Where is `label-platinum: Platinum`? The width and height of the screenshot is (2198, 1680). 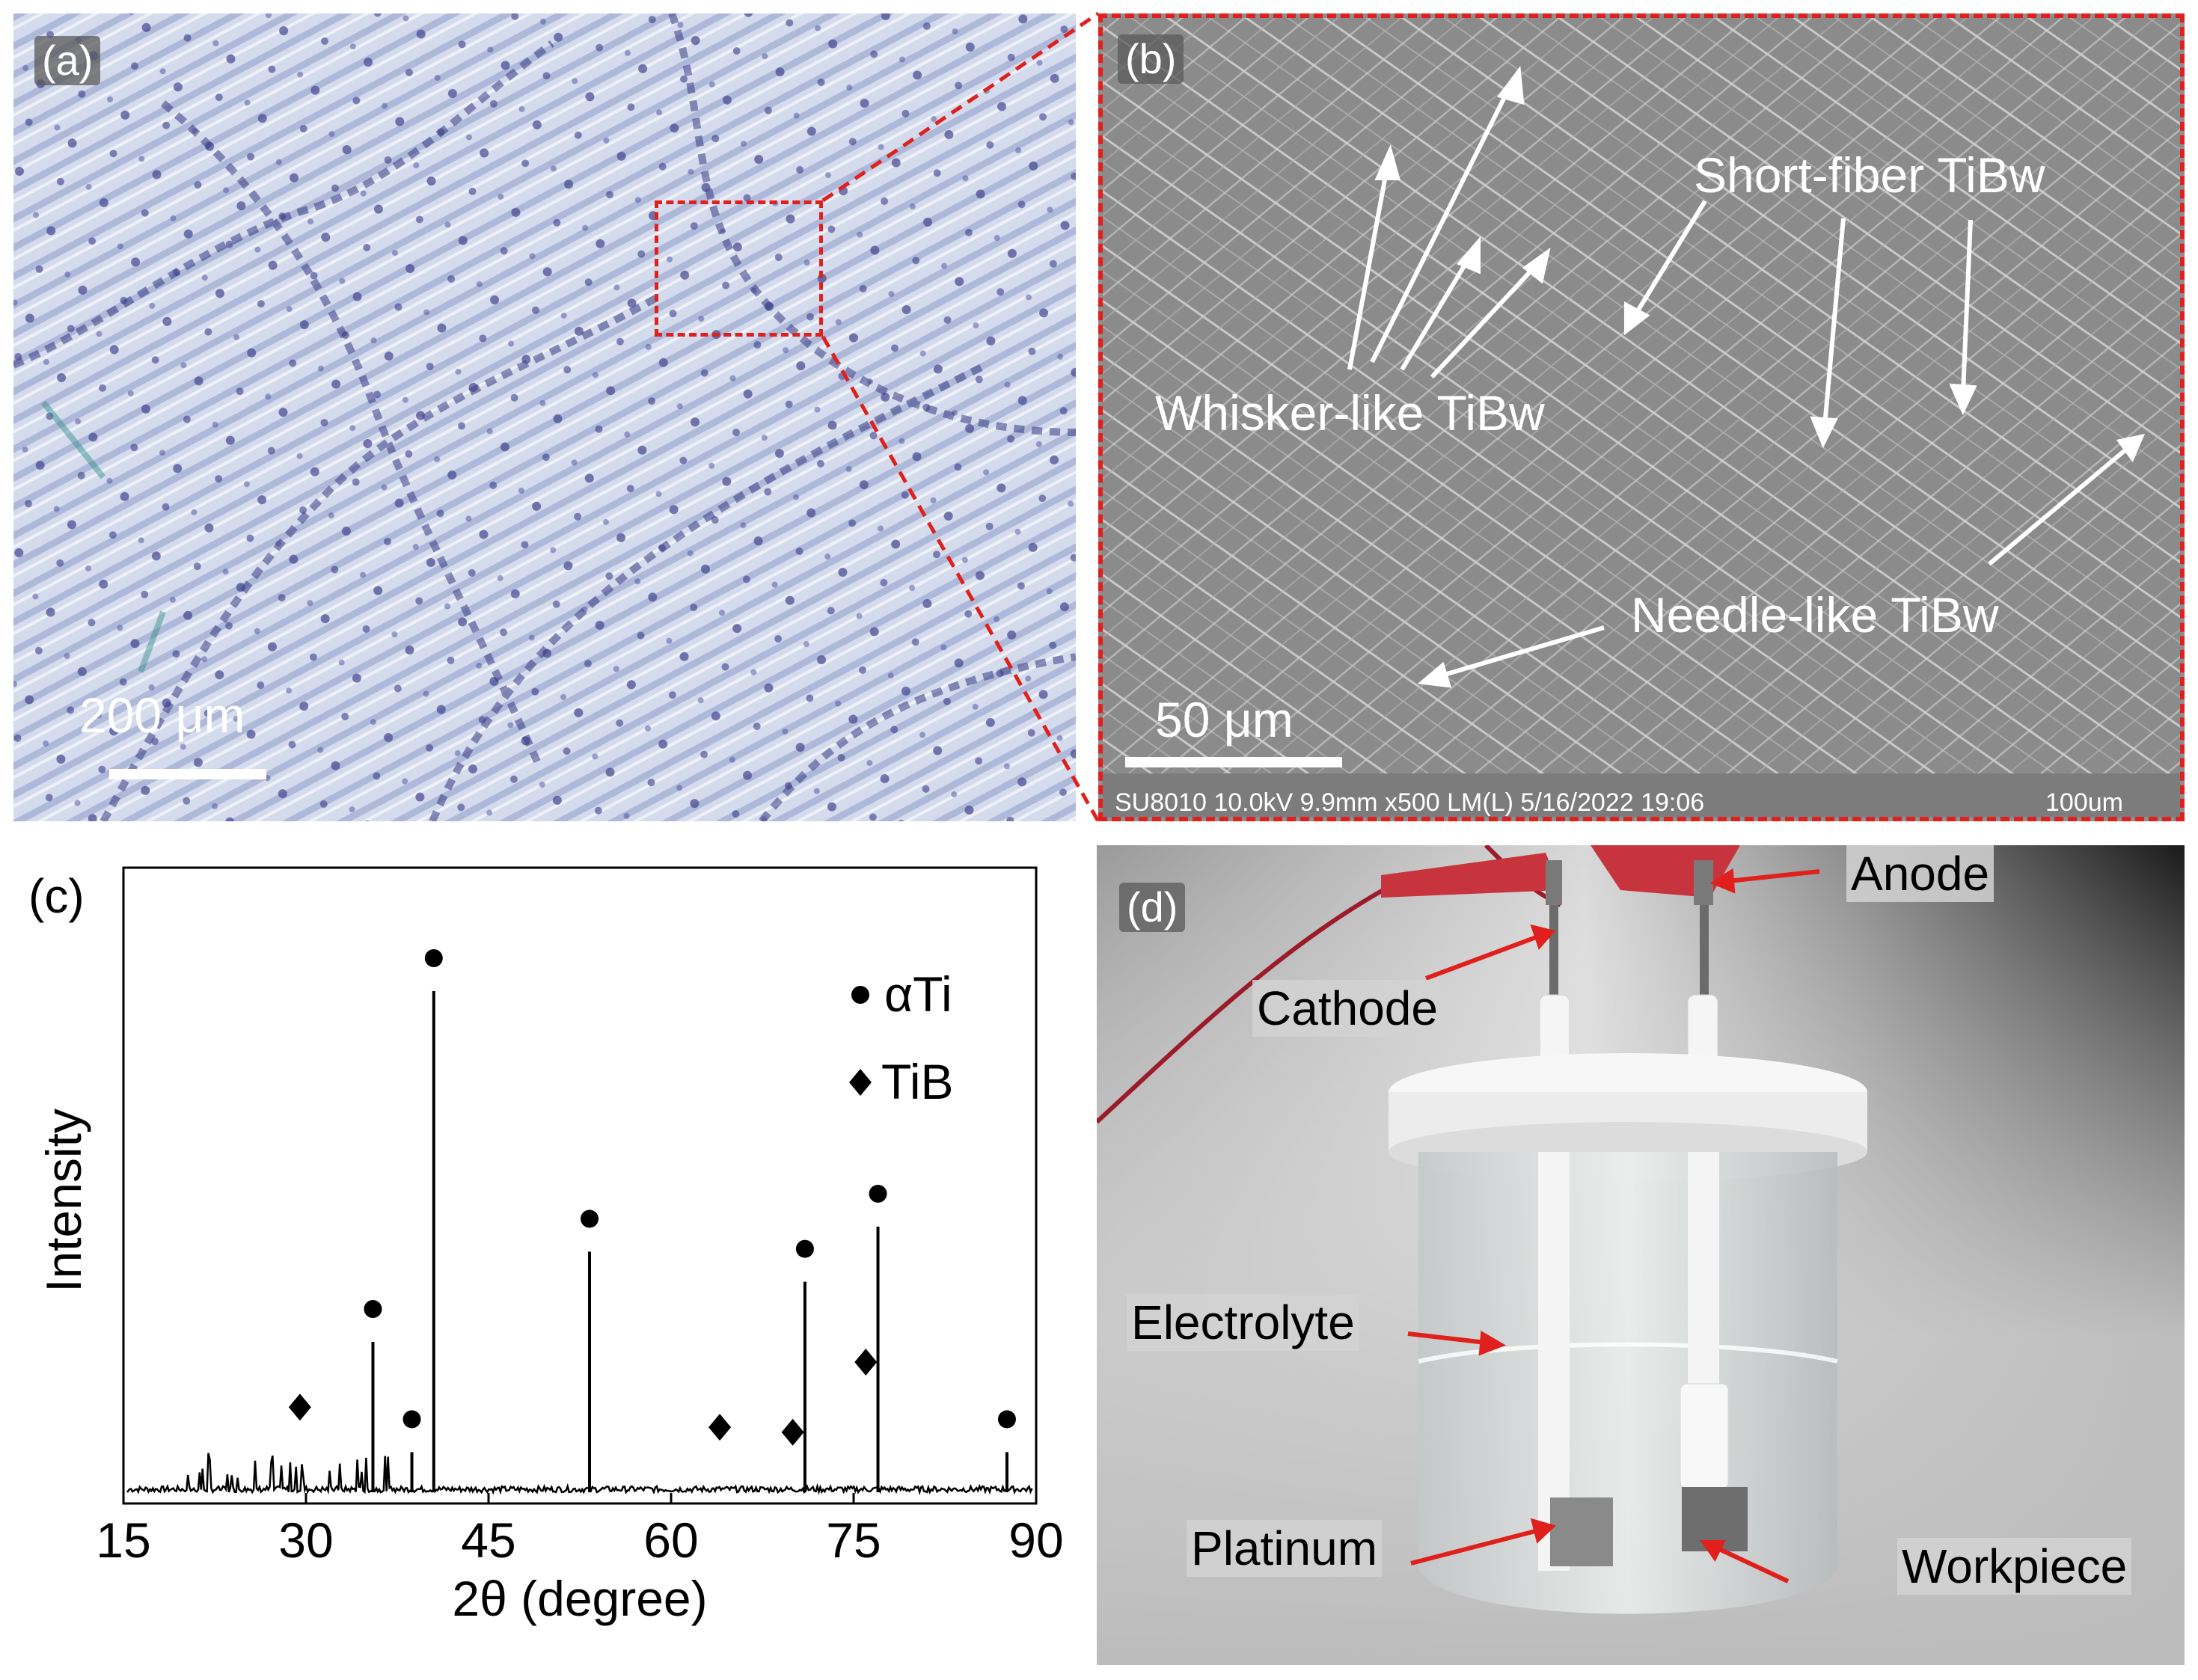 label-platinum: Platinum is located at coordinates (1284, 1548).